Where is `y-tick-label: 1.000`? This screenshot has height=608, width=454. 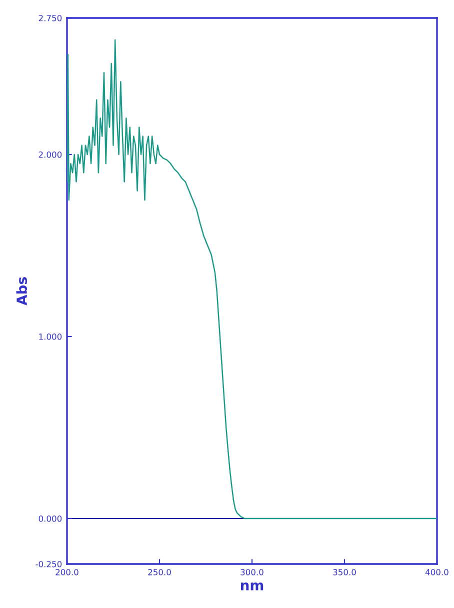
y-tick-label: 1.000 is located at coordinates (50, 336).